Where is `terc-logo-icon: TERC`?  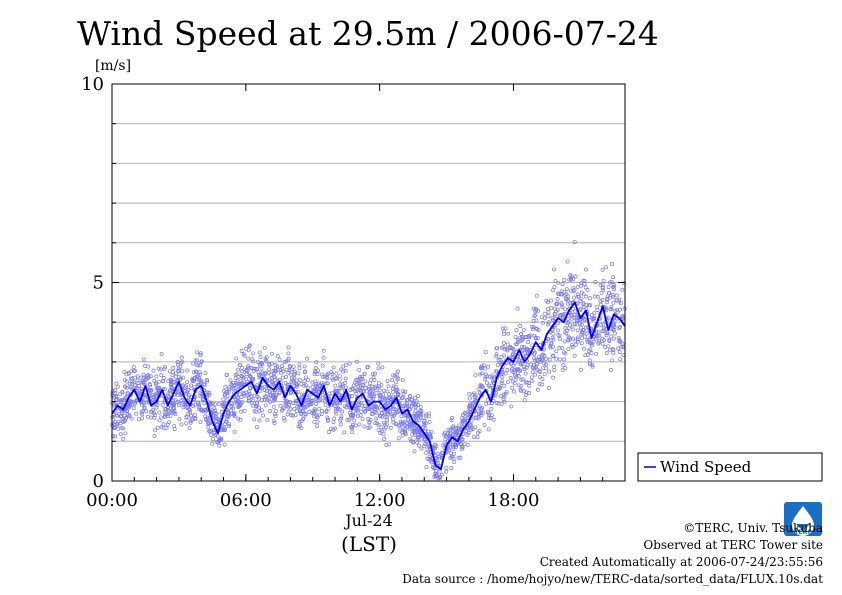 terc-logo-icon: TERC is located at coordinates (803, 519).